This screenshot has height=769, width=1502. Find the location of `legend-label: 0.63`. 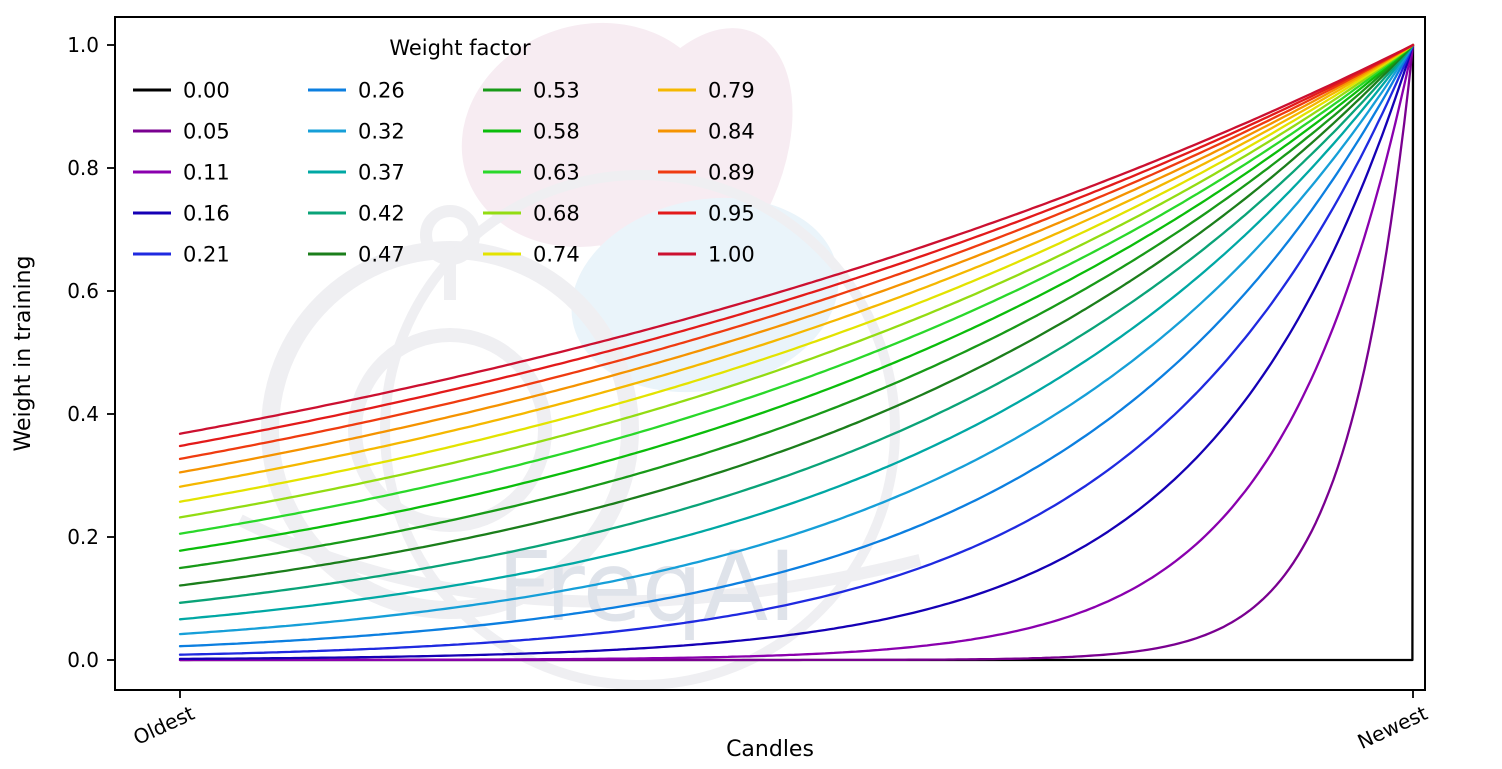

legend-label: 0.63 is located at coordinates (556, 173).